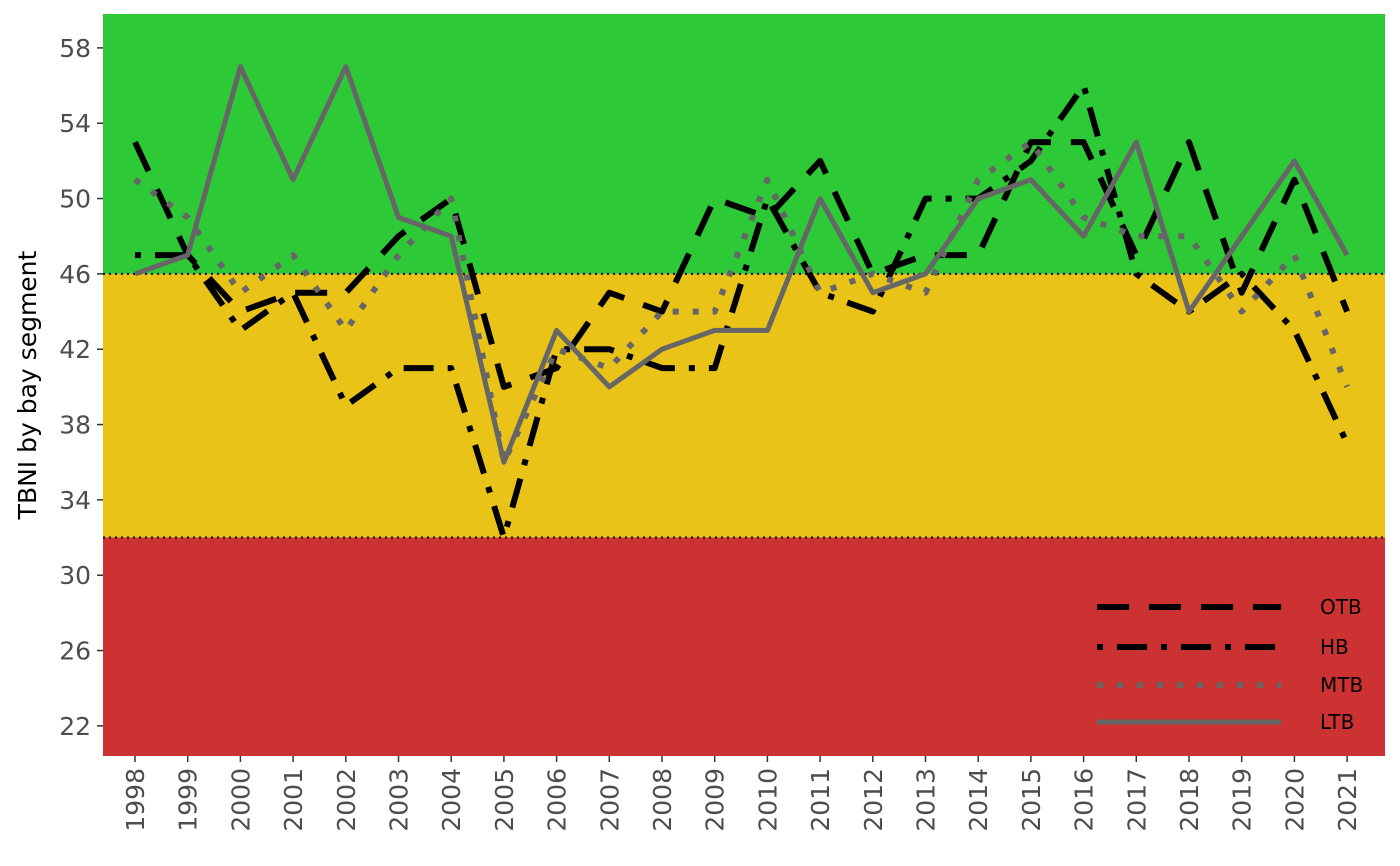 The height and width of the screenshot is (866, 1400). What do you see at coordinates (75, 274) in the screenshot?
I see `y-tick-label: 46` at bounding box center [75, 274].